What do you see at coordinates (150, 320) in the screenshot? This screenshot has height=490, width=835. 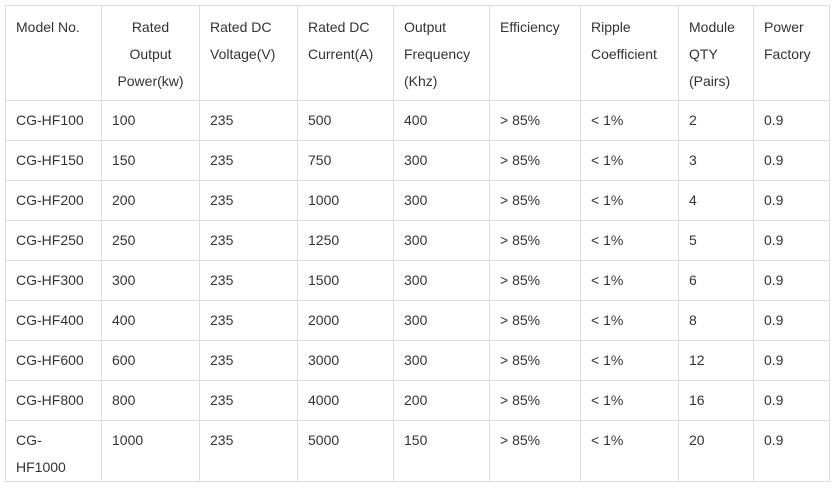 I see `cell-power: 400` at bounding box center [150, 320].